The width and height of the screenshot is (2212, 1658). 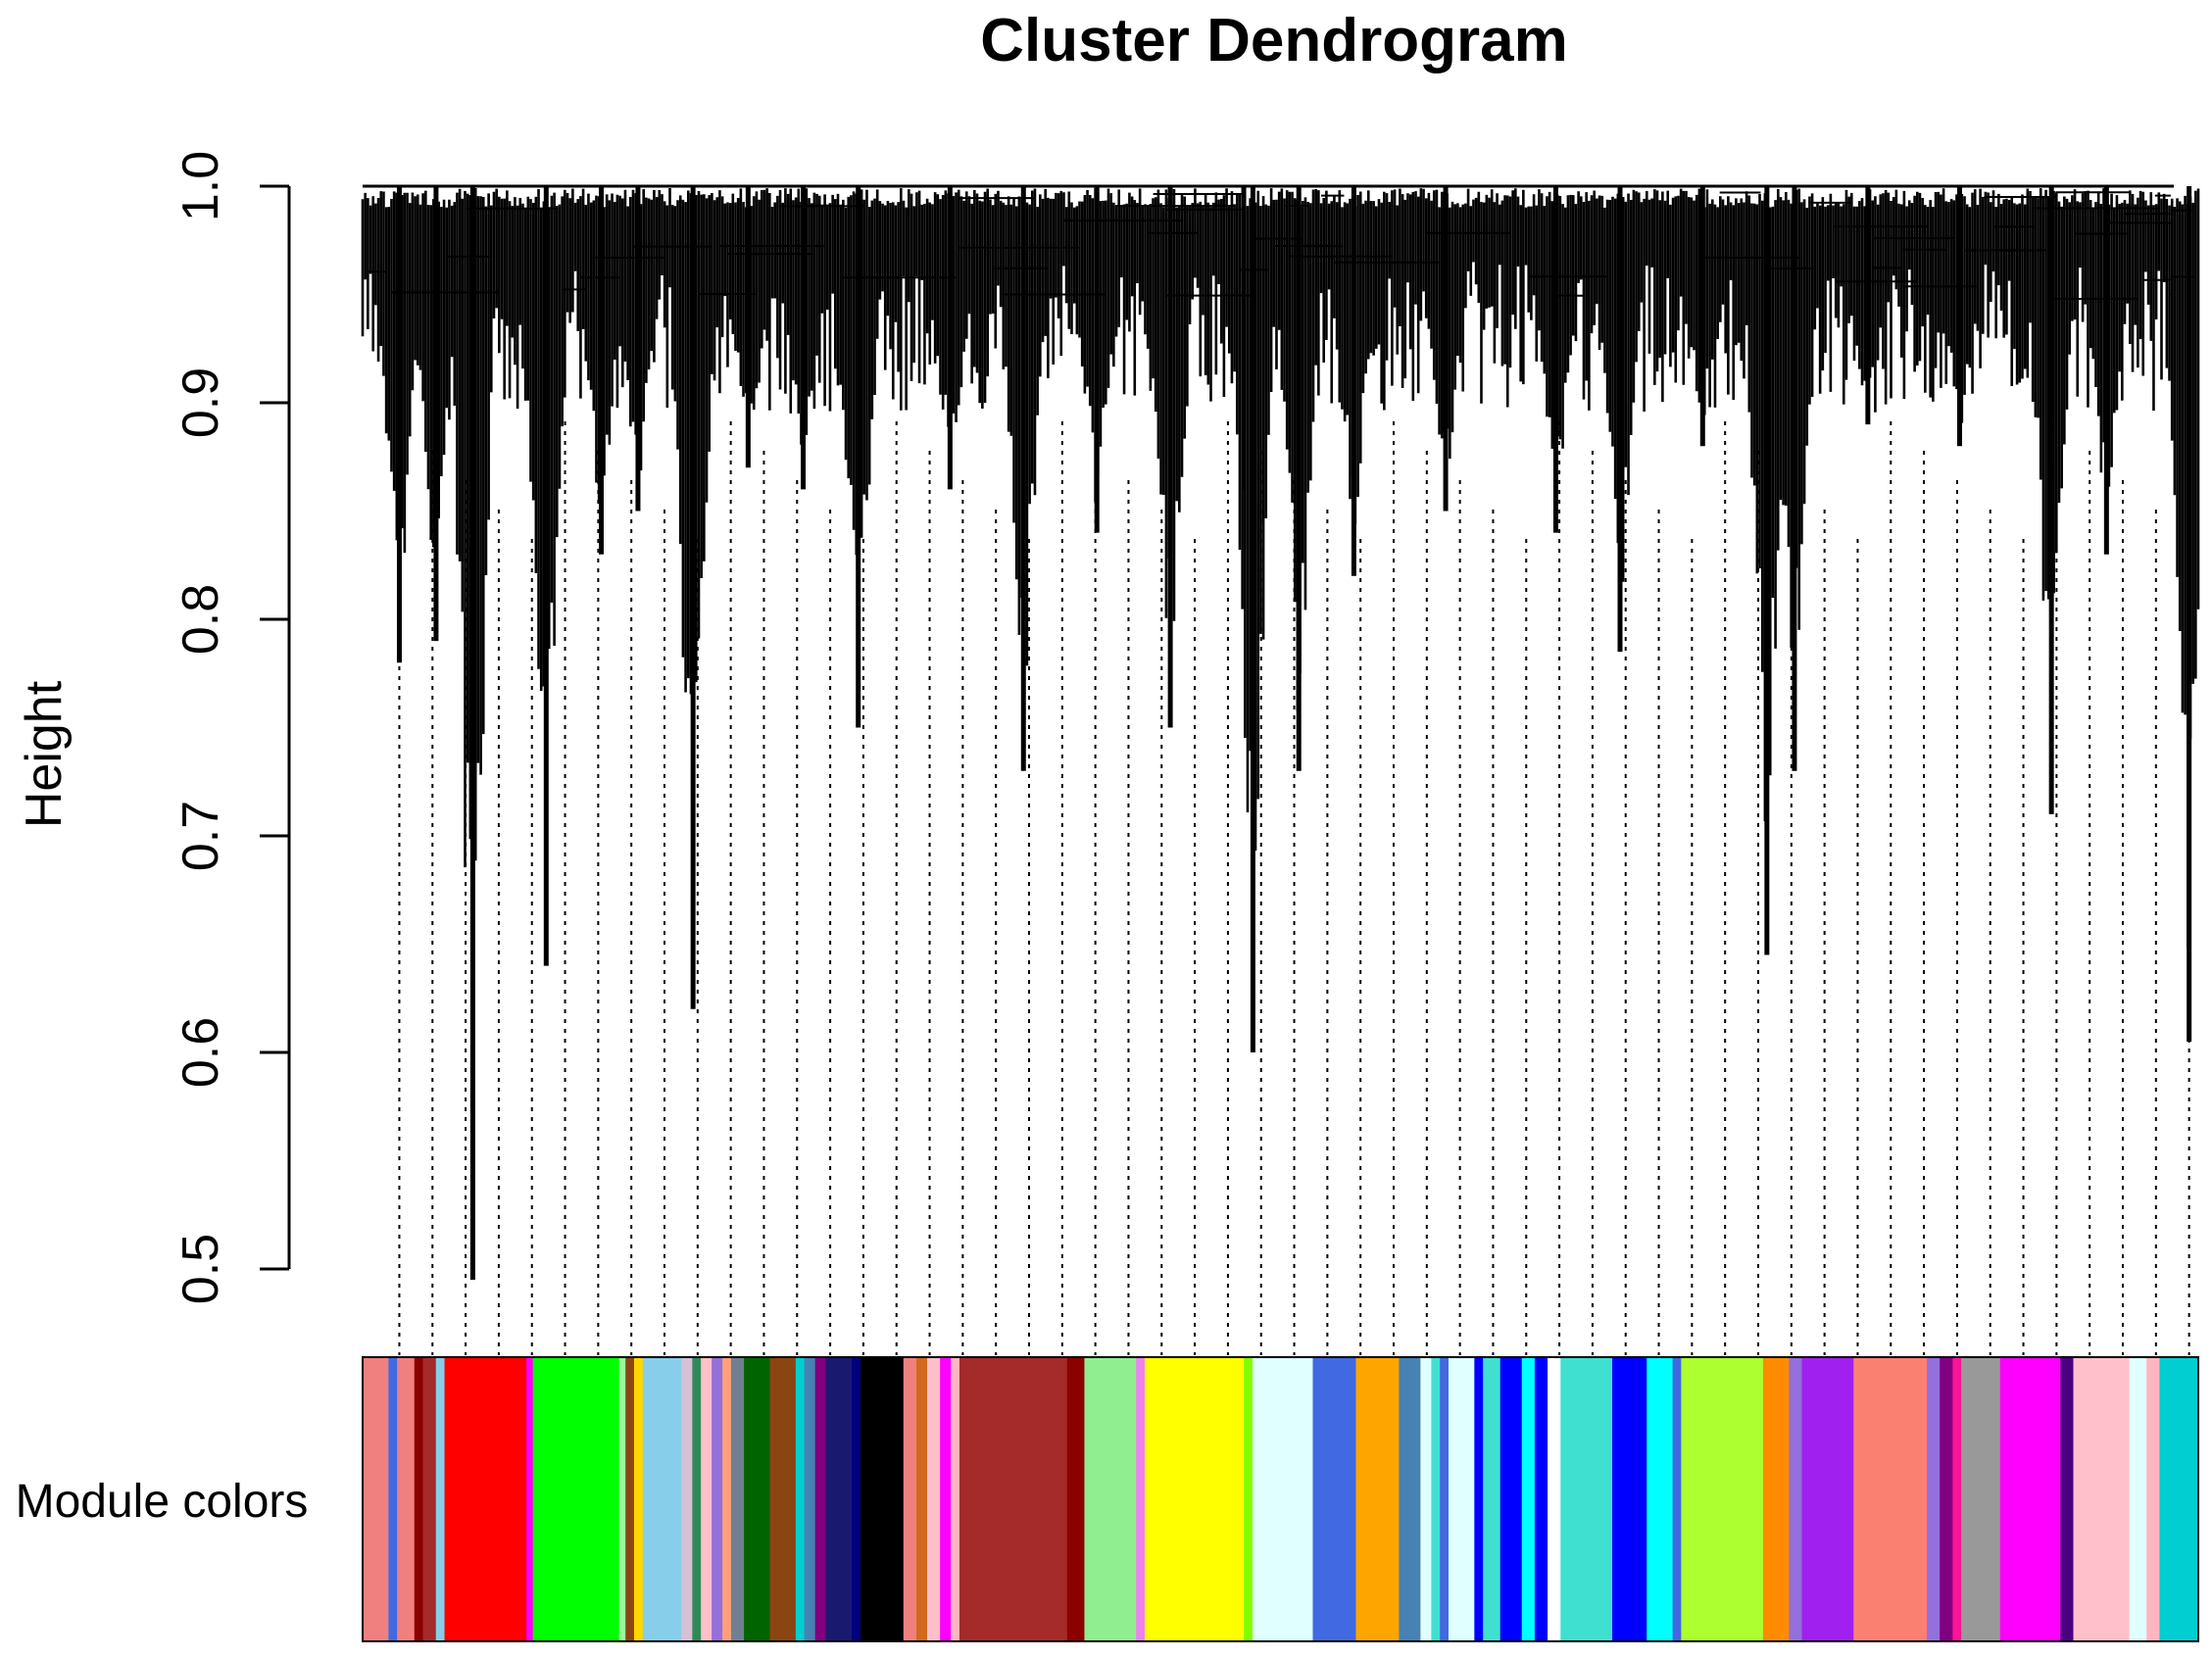 I want to click on module-color-bar, so click(x=1280, y=1499).